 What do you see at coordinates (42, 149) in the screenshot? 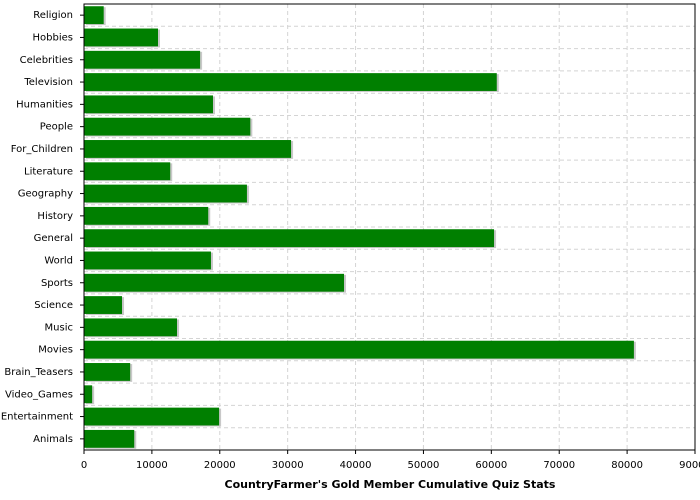
I see `y-tick-label: For_Children` at bounding box center [42, 149].